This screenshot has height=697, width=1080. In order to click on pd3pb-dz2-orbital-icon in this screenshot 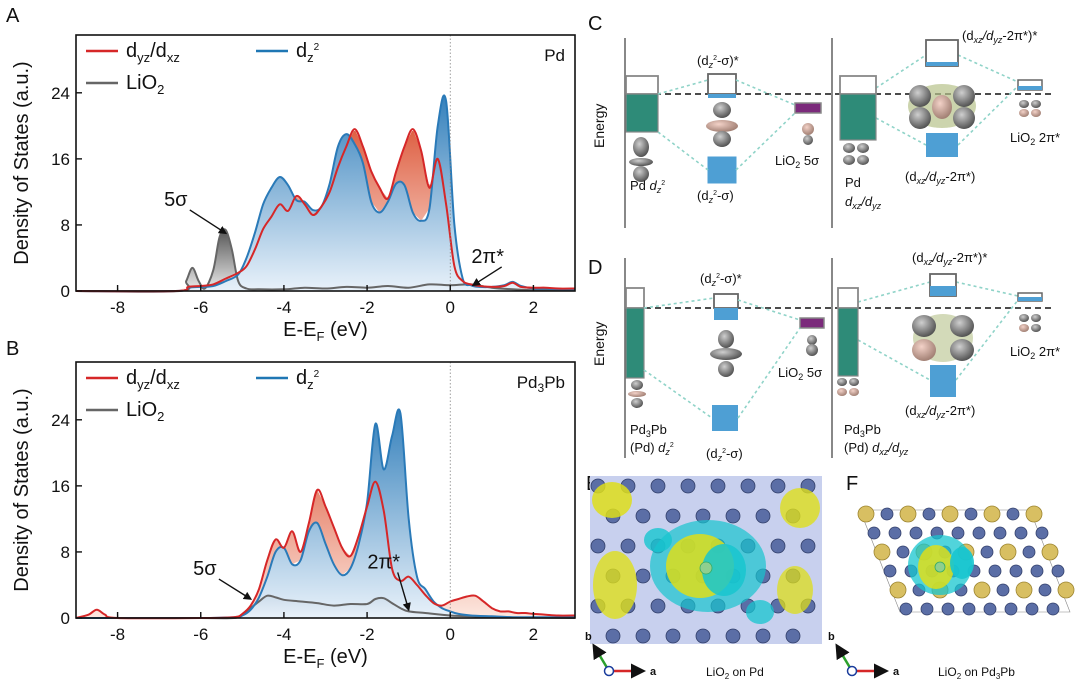, I will do `click(637, 394)`.